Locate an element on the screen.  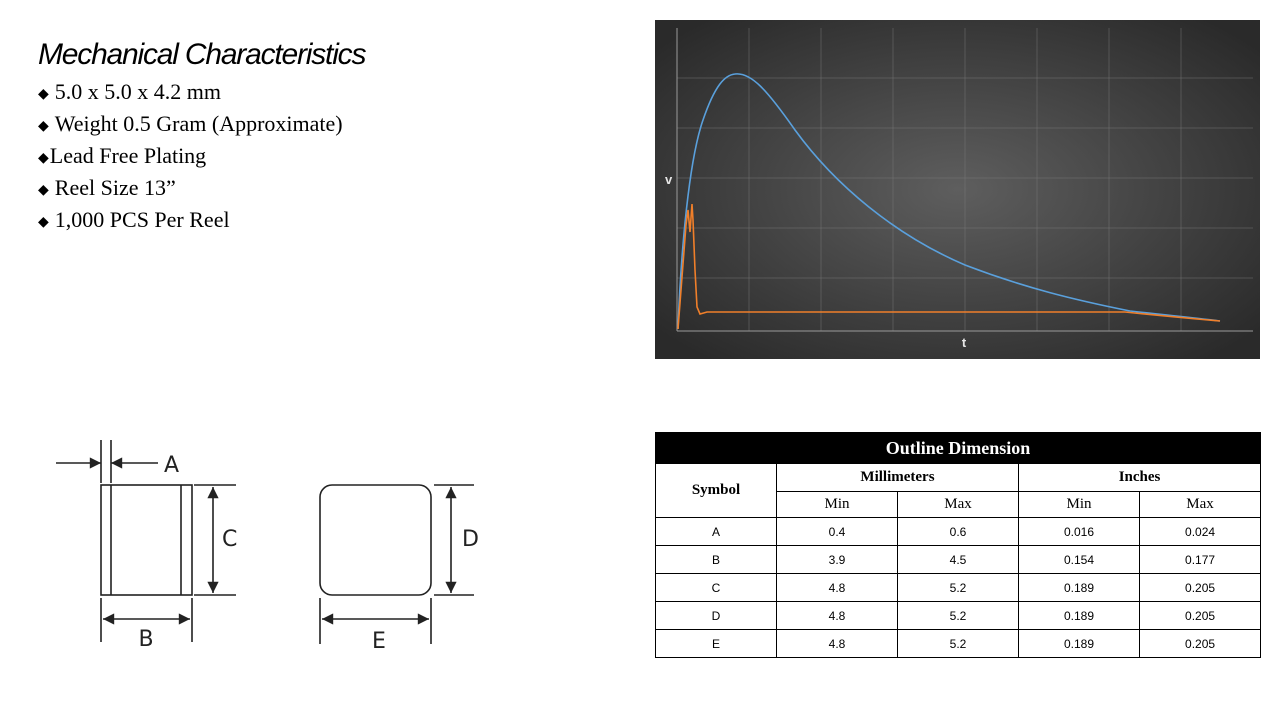
spec-text: 5.0 x 5.0 x 4.2 mm is located at coordinates (138, 91).